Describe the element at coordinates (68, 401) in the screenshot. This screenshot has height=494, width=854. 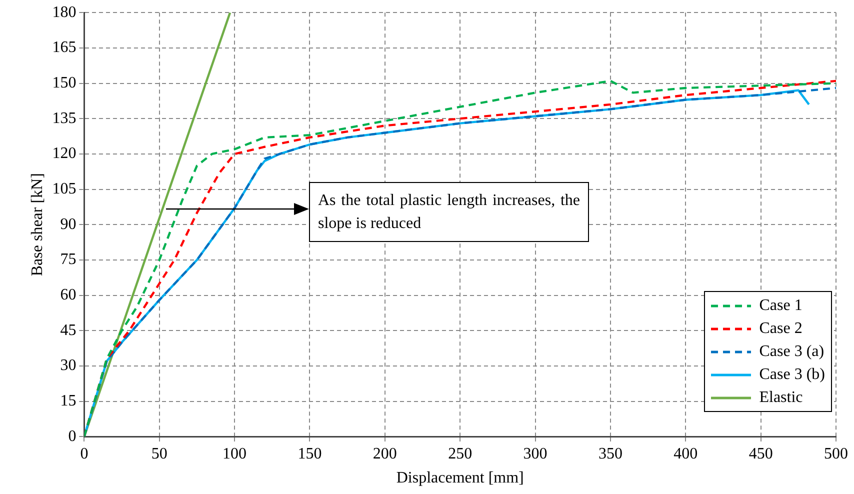
I see `y-tick-label: 15` at that location.